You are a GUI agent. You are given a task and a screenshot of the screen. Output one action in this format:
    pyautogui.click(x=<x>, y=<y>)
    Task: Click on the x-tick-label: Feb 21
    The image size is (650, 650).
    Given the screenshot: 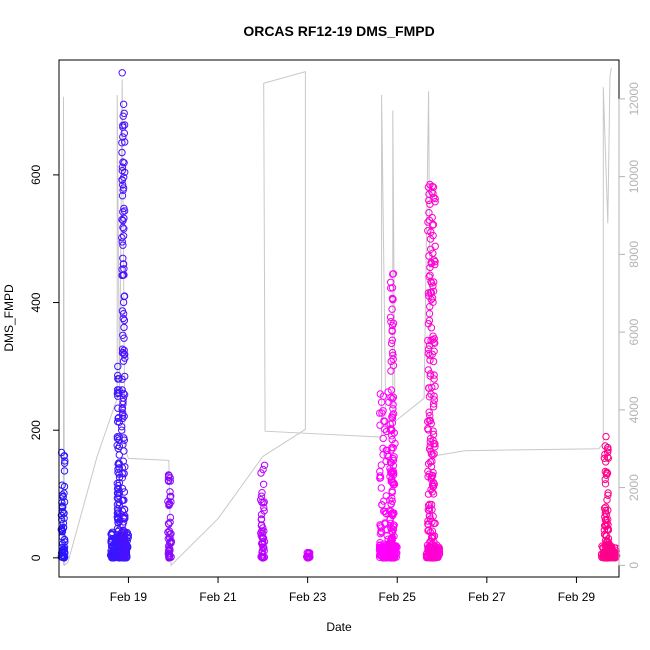 What is the action you would take?
    pyautogui.click(x=218, y=597)
    